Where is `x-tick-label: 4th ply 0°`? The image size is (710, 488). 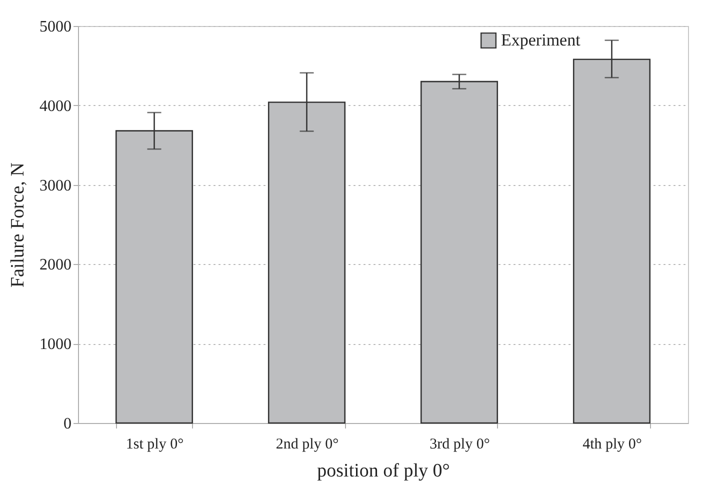 x-tick-label: 4th ply 0° is located at coordinates (612, 444).